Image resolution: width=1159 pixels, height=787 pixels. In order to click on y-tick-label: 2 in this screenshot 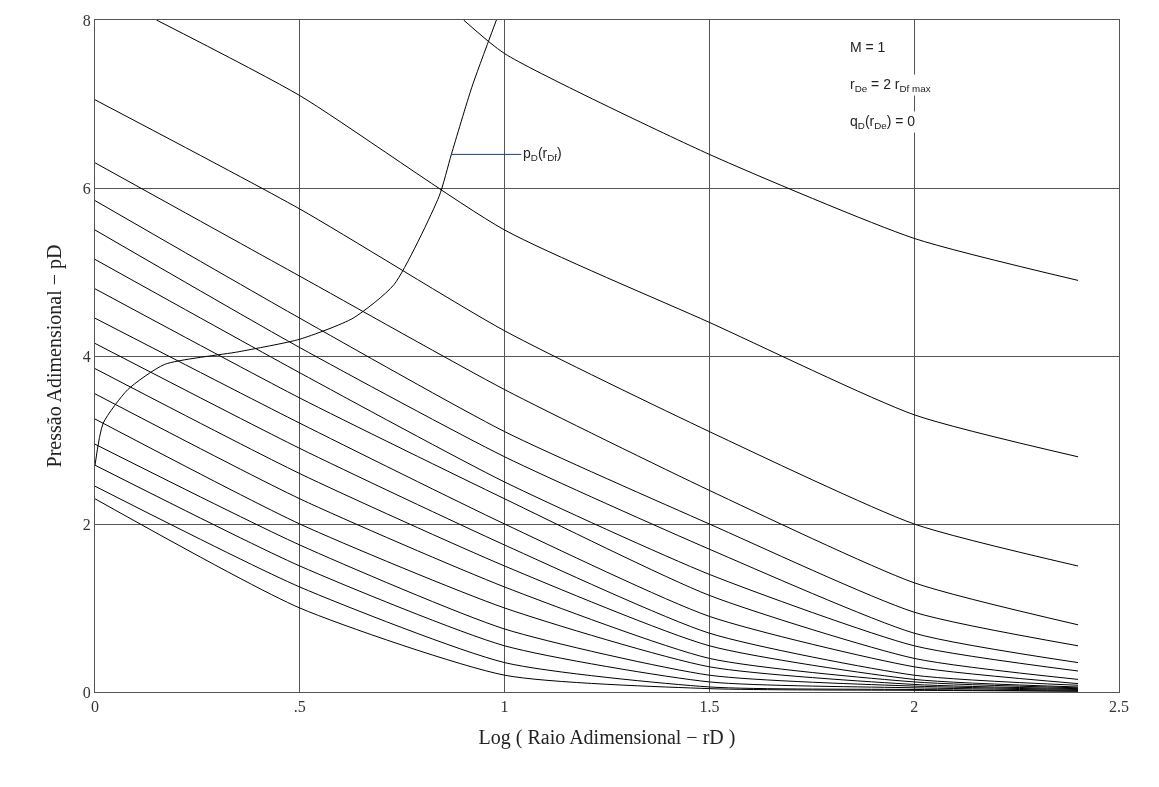, I will do `click(86, 524)`.